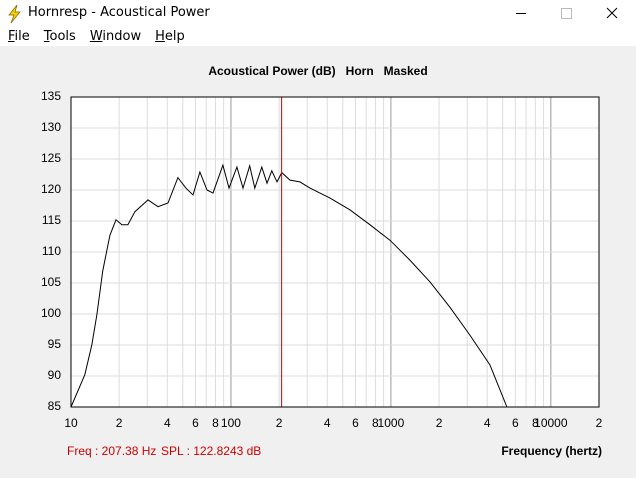 Image resolution: width=636 pixels, height=478 pixels. What do you see at coordinates (19, 36) in the screenshot?
I see `menu-item: File` at bounding box center [19, 36].